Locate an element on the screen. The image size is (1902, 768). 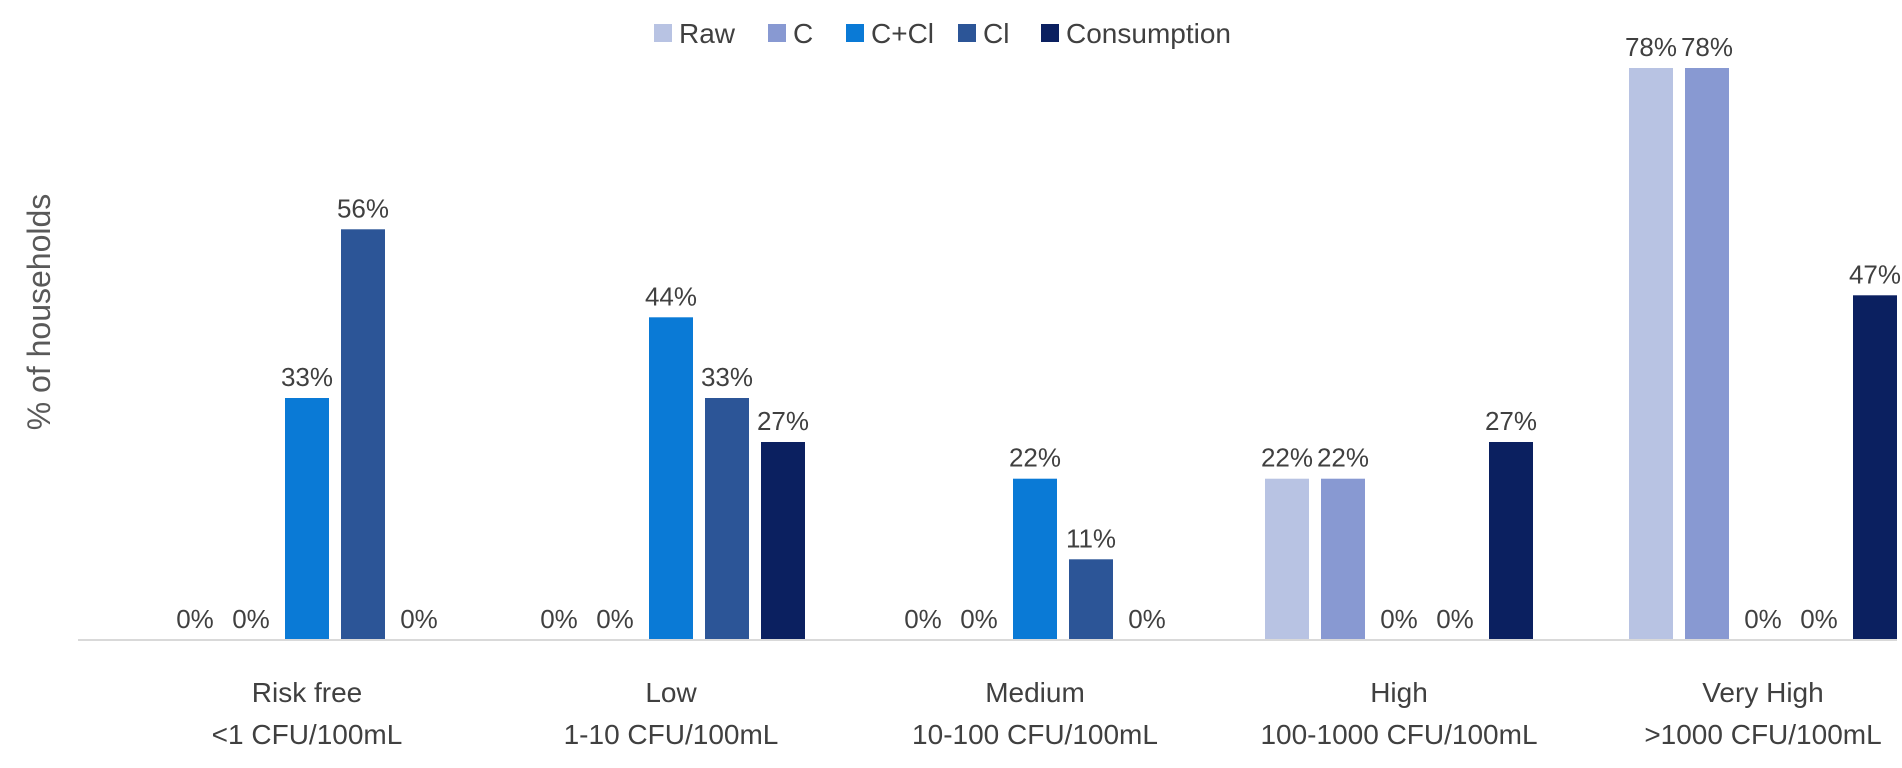
data-label-c-cl-risk-free: 33% is located at coordinates (307, 377).